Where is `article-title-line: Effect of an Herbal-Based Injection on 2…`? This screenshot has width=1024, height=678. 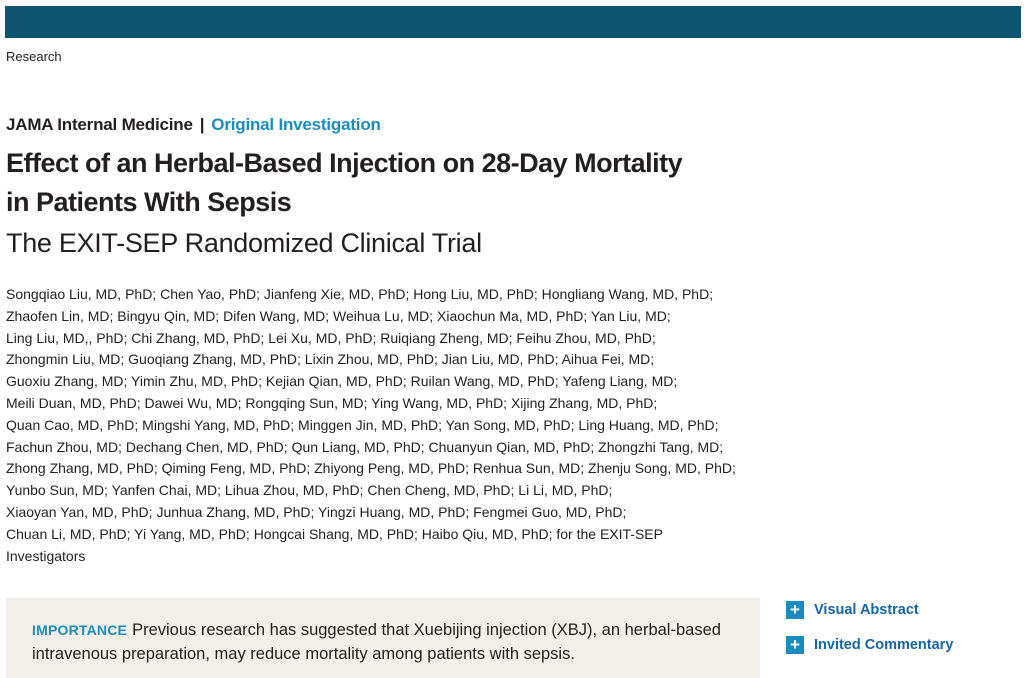
article-title-line: Effect of an Herbal-Based Injection on 2… is located at coordinates (344, 163).